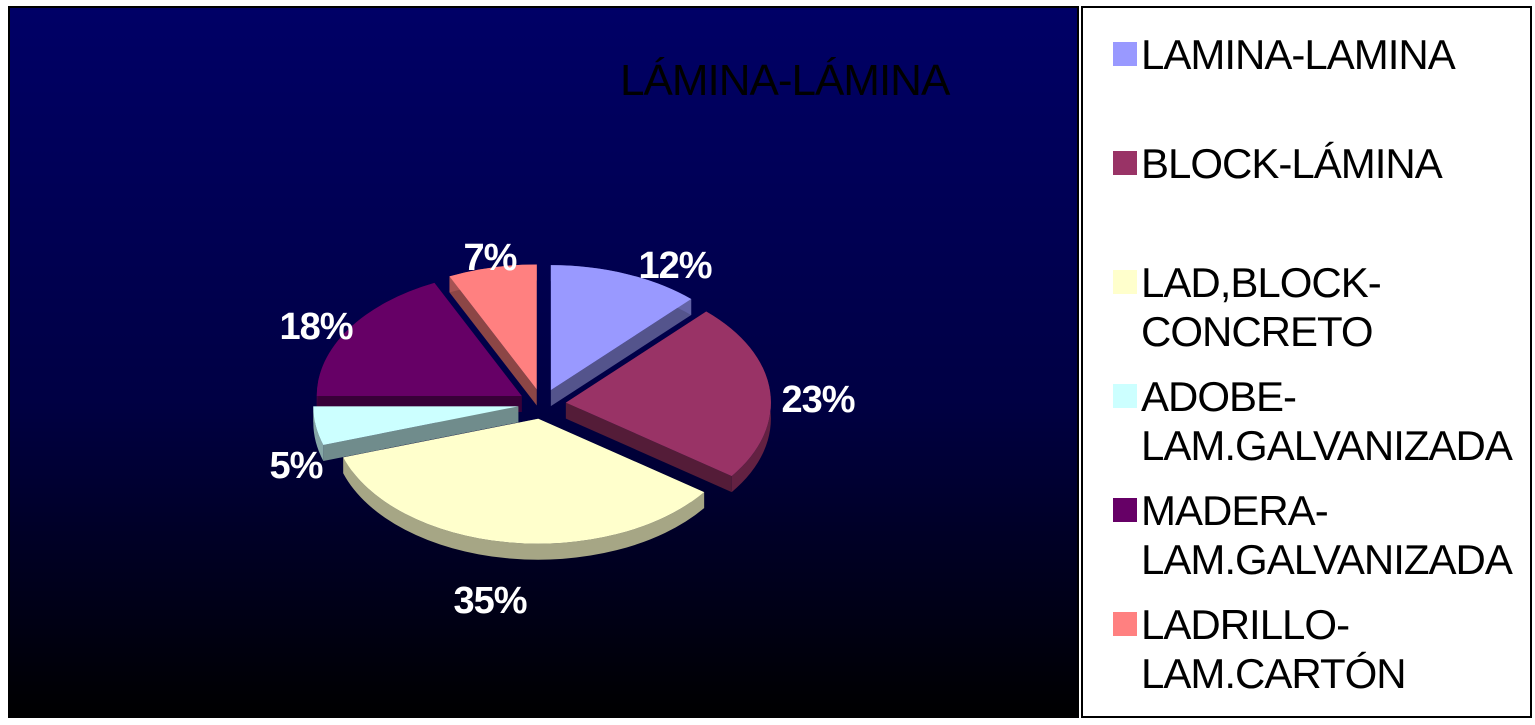 The image size is (1535, 725). Describe the element at coordinates (1235, 510) in the screenshot. I see `legend-label-line1: MADERA-` at that location.